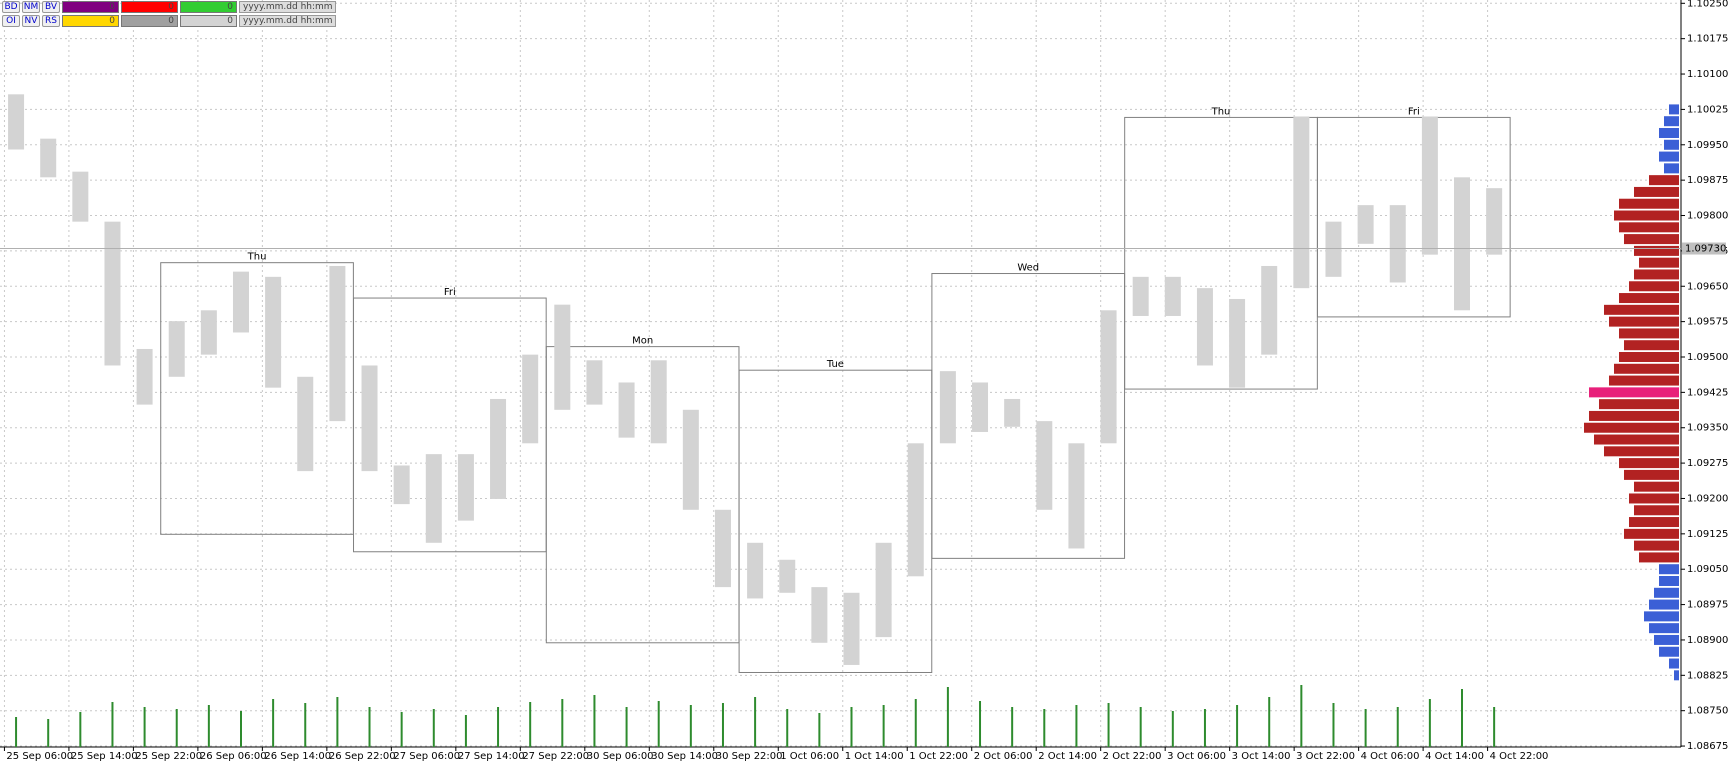 Image resolution: width=1728 pixels, height=761 pixels. I want to click on x-tick-label: 27 Sep 14:00, so click(491, 756).